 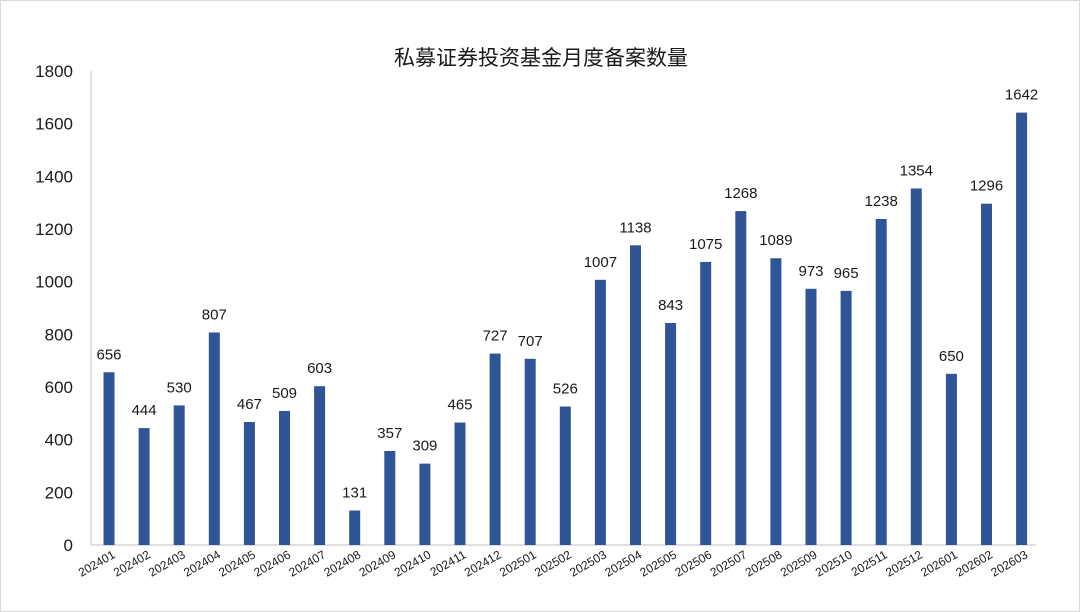 What do you see at coordinates (799, 563) in the screenshot?
I see `x-tick-label: 202509` at bounding box center [799, 563].